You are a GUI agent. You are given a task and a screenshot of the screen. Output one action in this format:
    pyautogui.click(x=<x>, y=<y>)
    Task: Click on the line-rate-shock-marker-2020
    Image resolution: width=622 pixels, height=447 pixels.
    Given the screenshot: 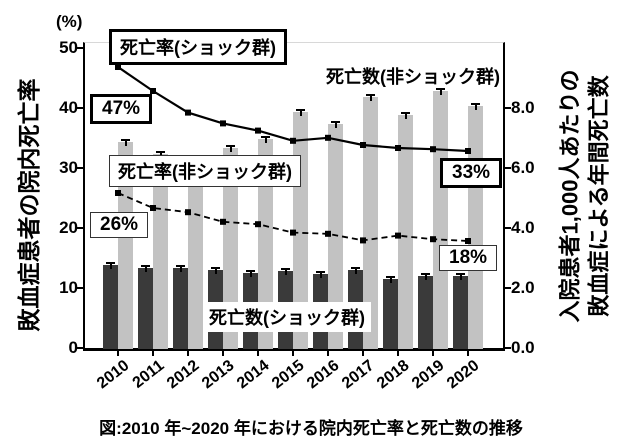 What is the action you would take?
    pyautogui.click(x=468, y=151)
    